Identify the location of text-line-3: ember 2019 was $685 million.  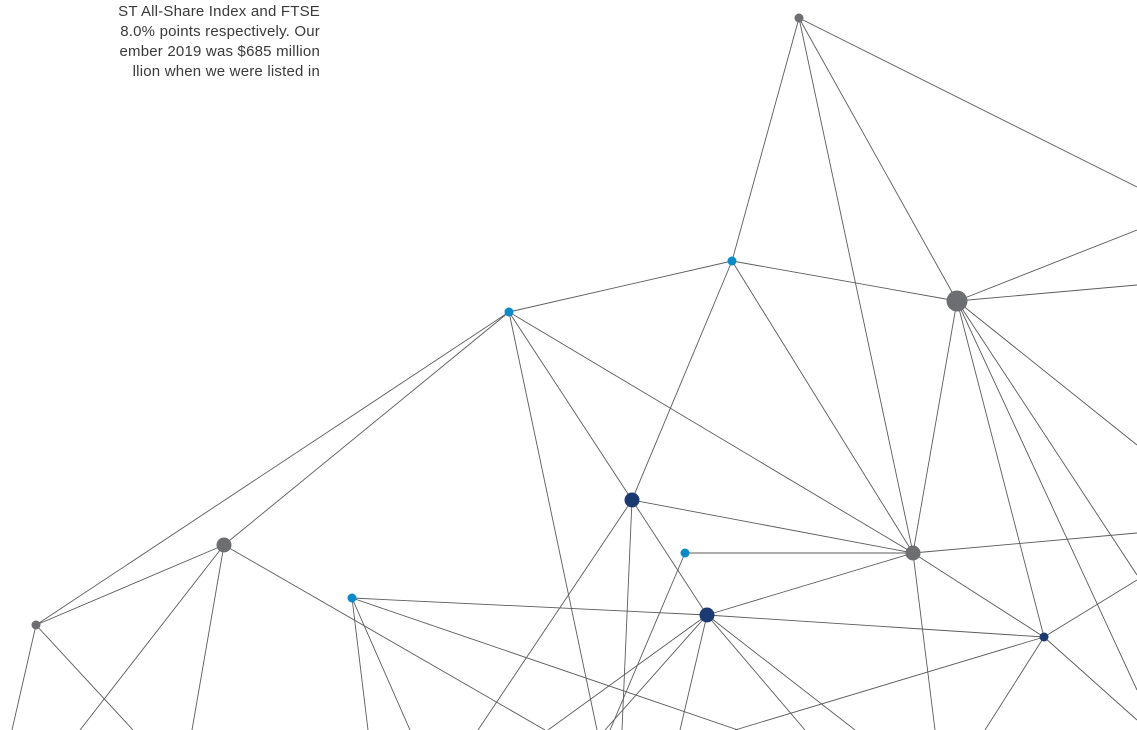
(219, 51).